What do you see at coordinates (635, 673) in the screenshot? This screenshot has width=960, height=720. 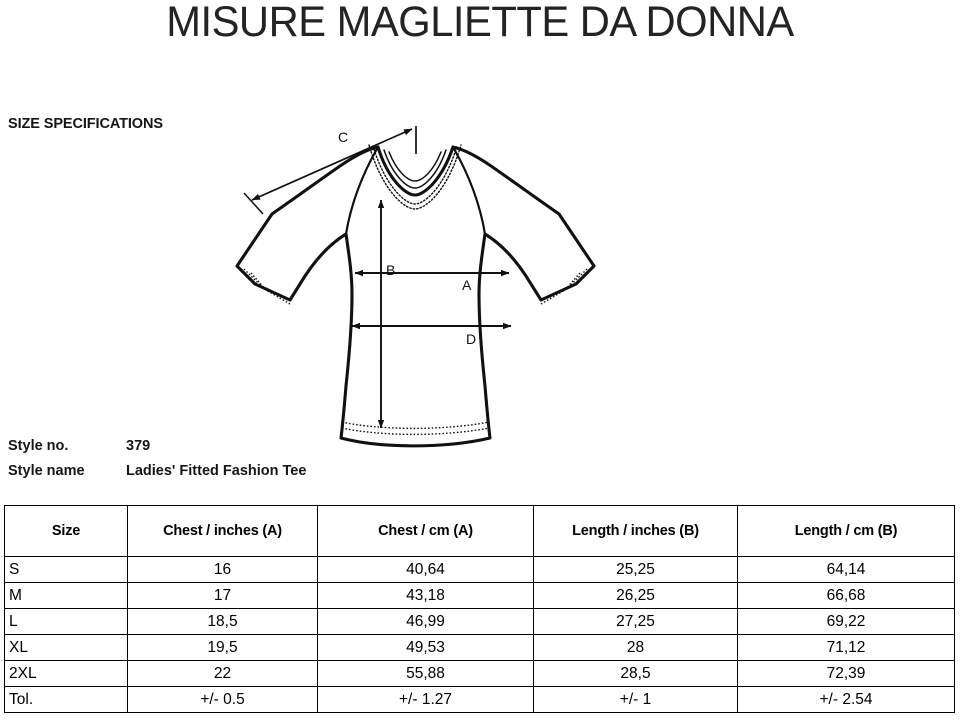 I see `cell-length_in: 28,5` at bounding box center [635, 673].